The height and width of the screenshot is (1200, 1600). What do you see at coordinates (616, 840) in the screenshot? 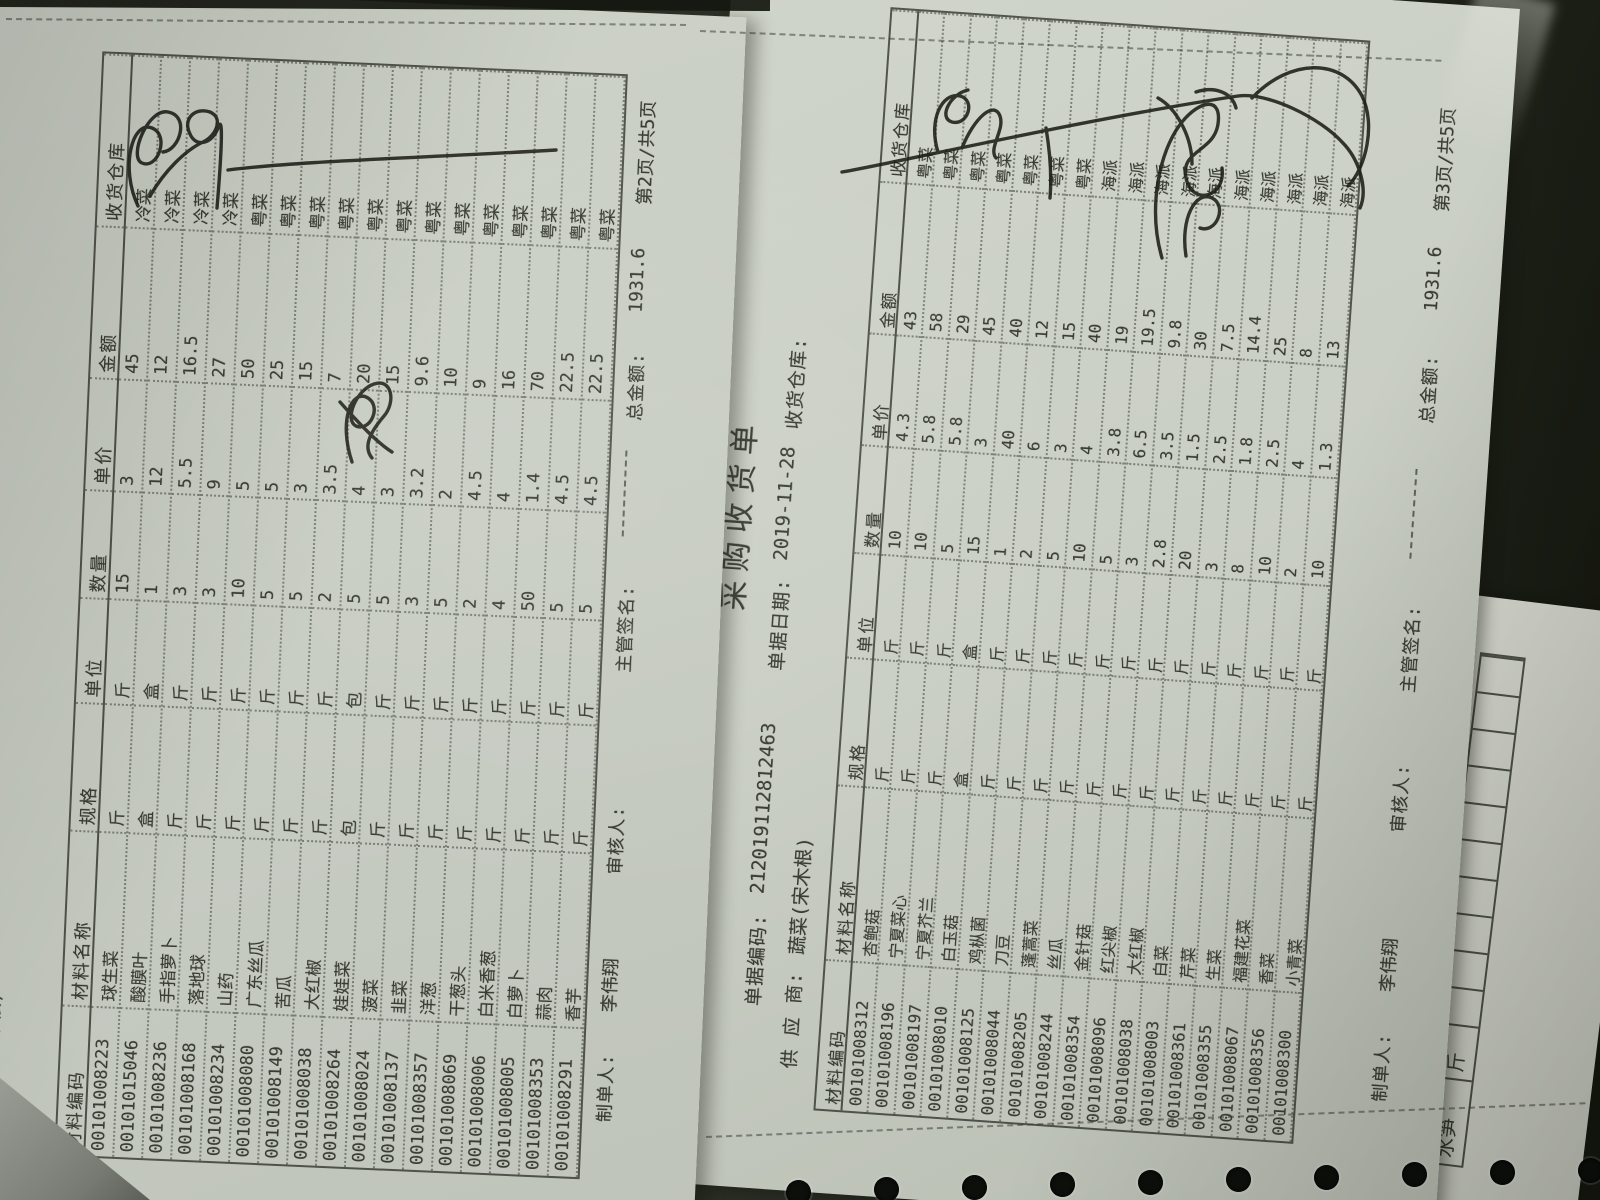
I see `auditor-label: 审核人:` at bounding box center [616, 840].